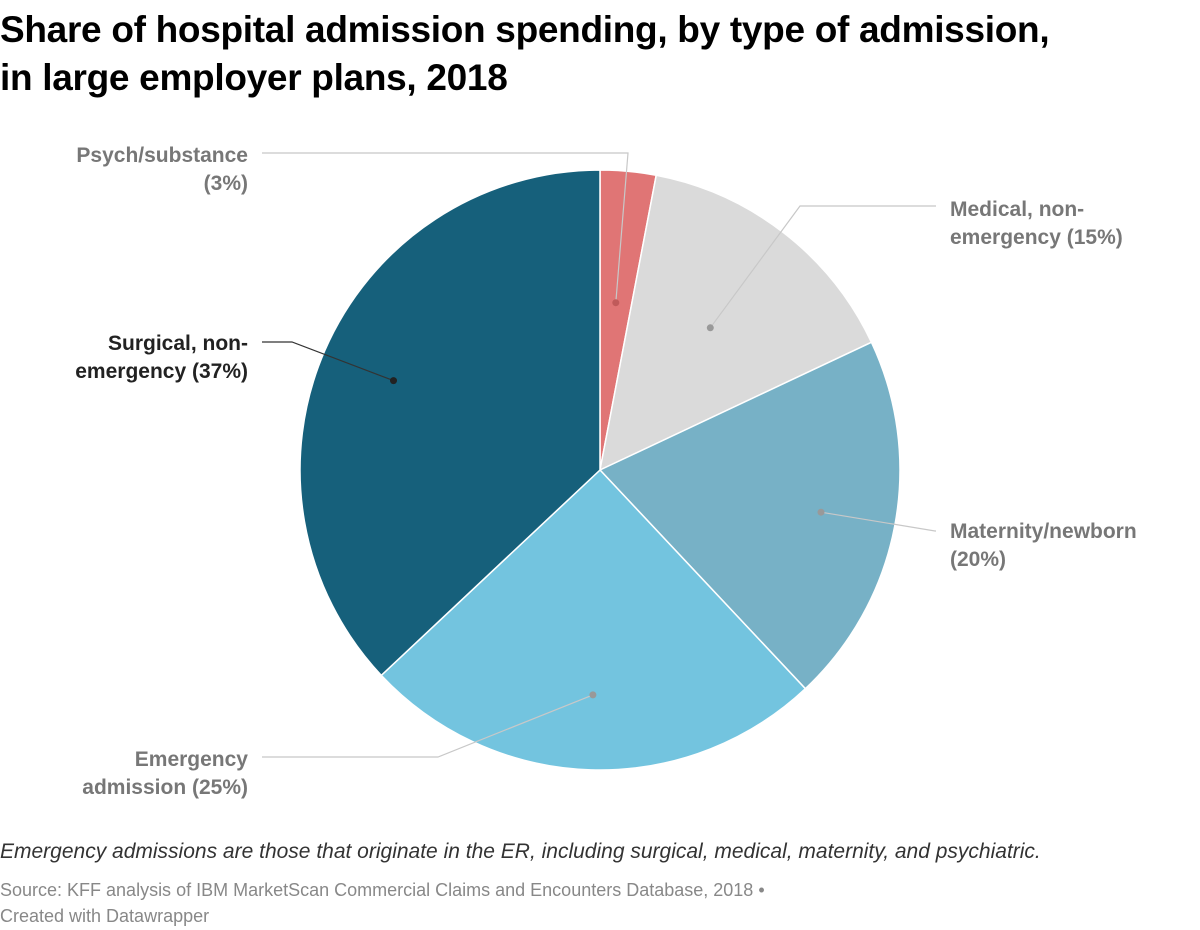 This screenshot has height=930, width=1200. What do you see at coordinates (1036, 237) in the screenshot?
I see `slice-label-line: emergency (15%)` at bounding box center [1036, 237].